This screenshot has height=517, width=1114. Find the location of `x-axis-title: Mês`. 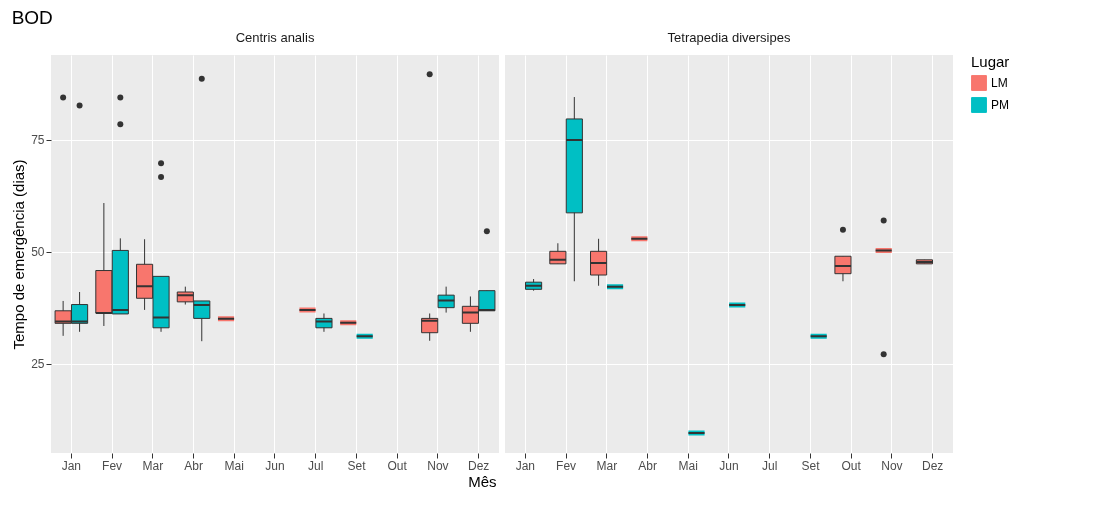

x-axis-title: Mês is located at coordinates (482, 481).